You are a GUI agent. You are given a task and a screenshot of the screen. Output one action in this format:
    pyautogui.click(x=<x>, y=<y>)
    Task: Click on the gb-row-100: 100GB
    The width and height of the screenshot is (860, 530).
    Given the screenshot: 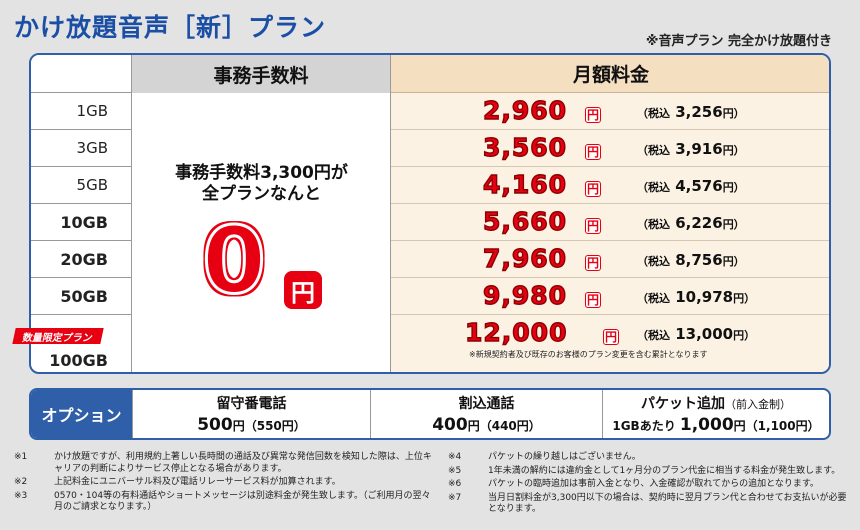 What is the action you would take?
    pyautogui.click(x=81, y=343)
    